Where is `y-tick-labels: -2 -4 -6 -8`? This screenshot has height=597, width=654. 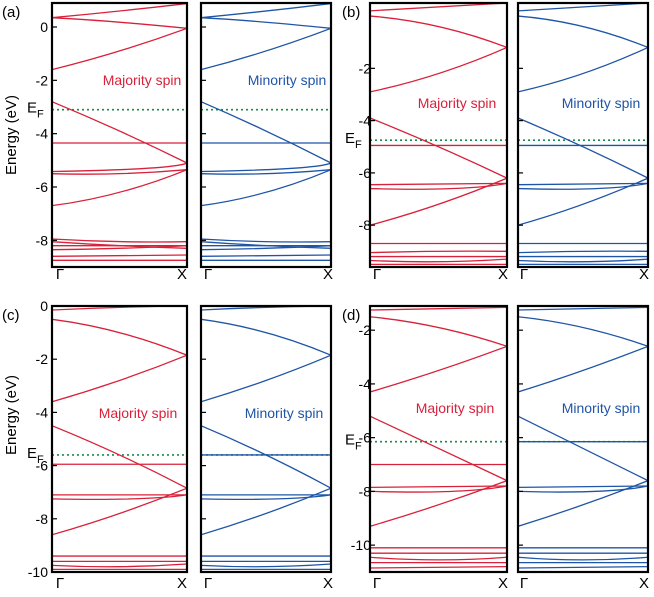
y-tick-labels: -2 -4 -6 -8 is located at coordinates (365, 146).